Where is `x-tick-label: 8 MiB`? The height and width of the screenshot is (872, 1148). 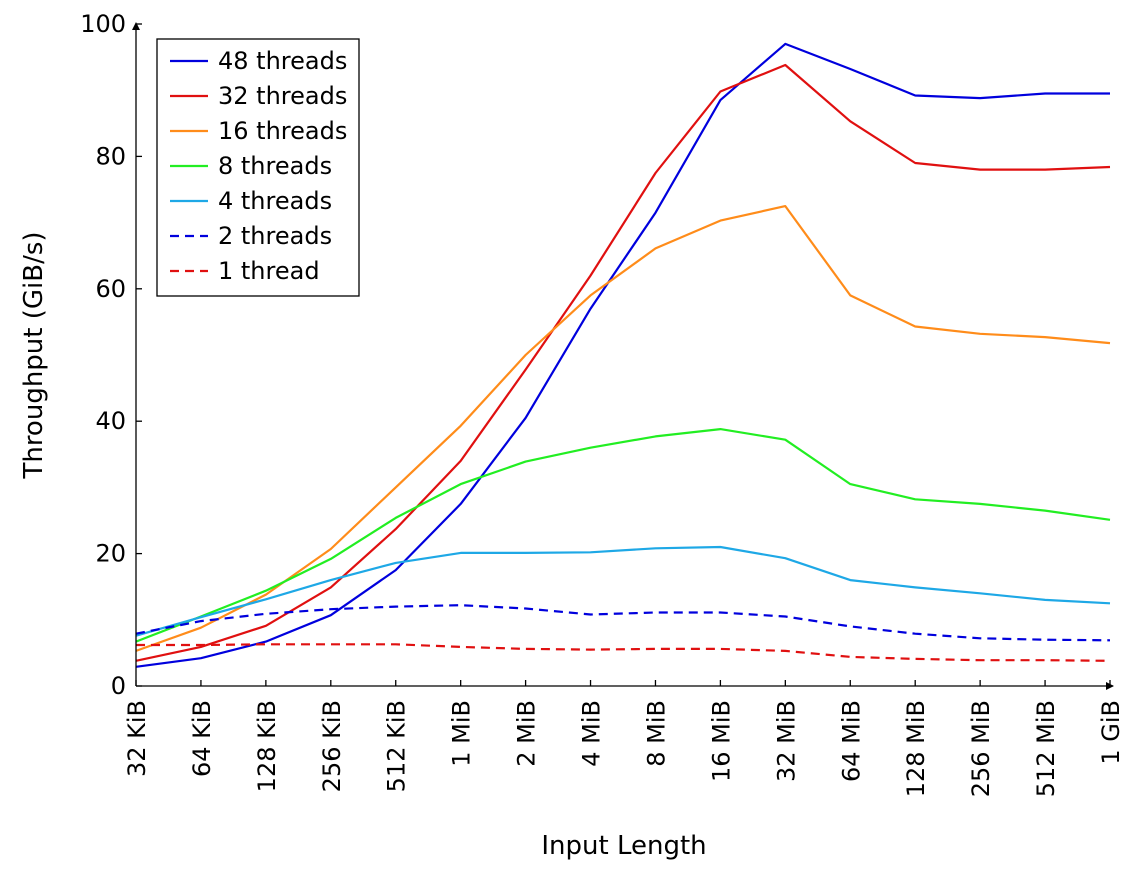 x-tick-label: 8 MiB is located at coordinates (656, 733).